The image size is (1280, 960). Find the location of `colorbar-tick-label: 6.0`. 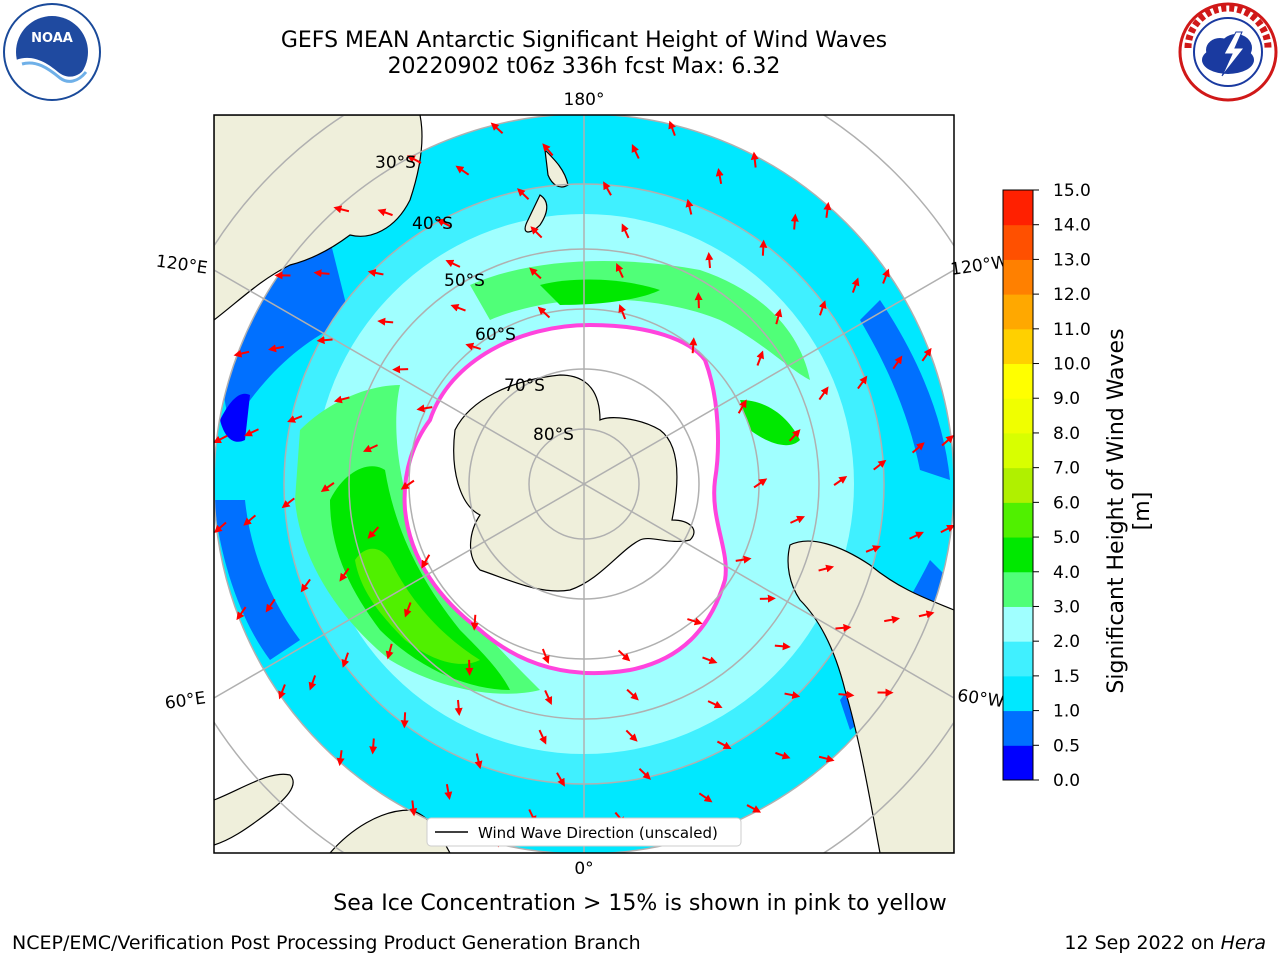

colorbar-tick-label: 6.0 is located at coordinates (1066, 503).